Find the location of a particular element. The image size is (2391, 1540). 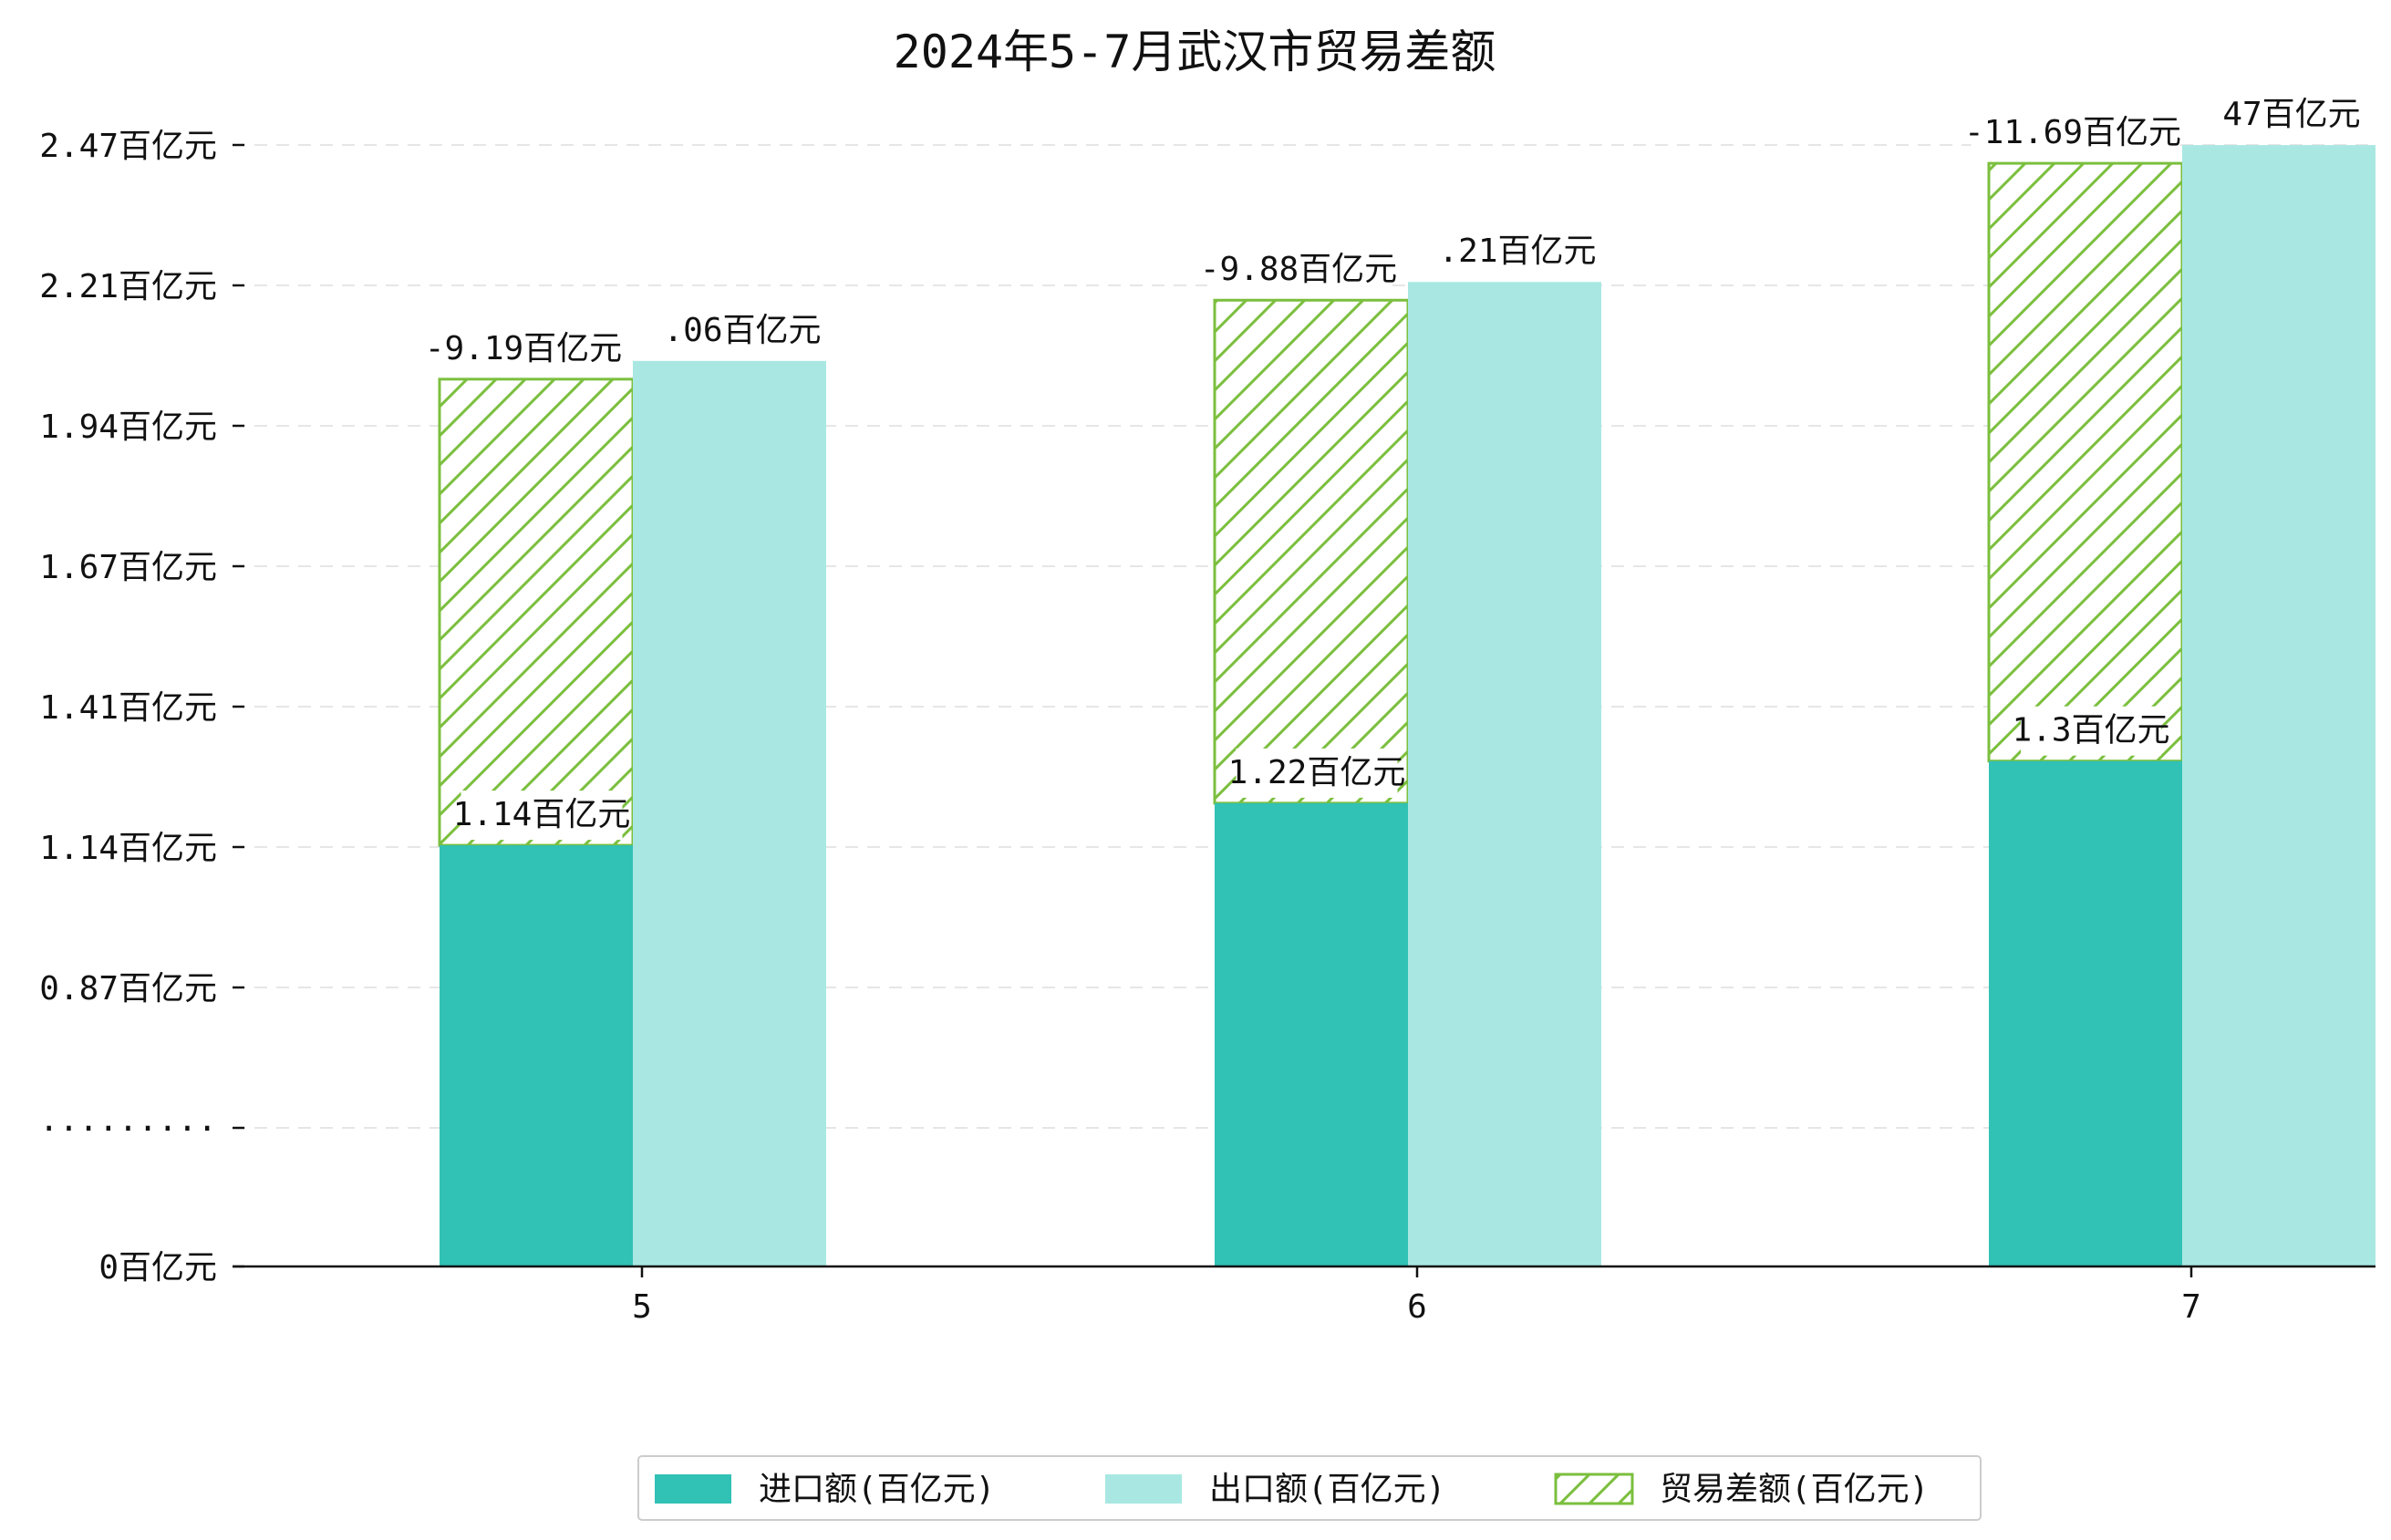

label-trade-balance: -9.88百亿元 is located at coordinates (1298, 269).